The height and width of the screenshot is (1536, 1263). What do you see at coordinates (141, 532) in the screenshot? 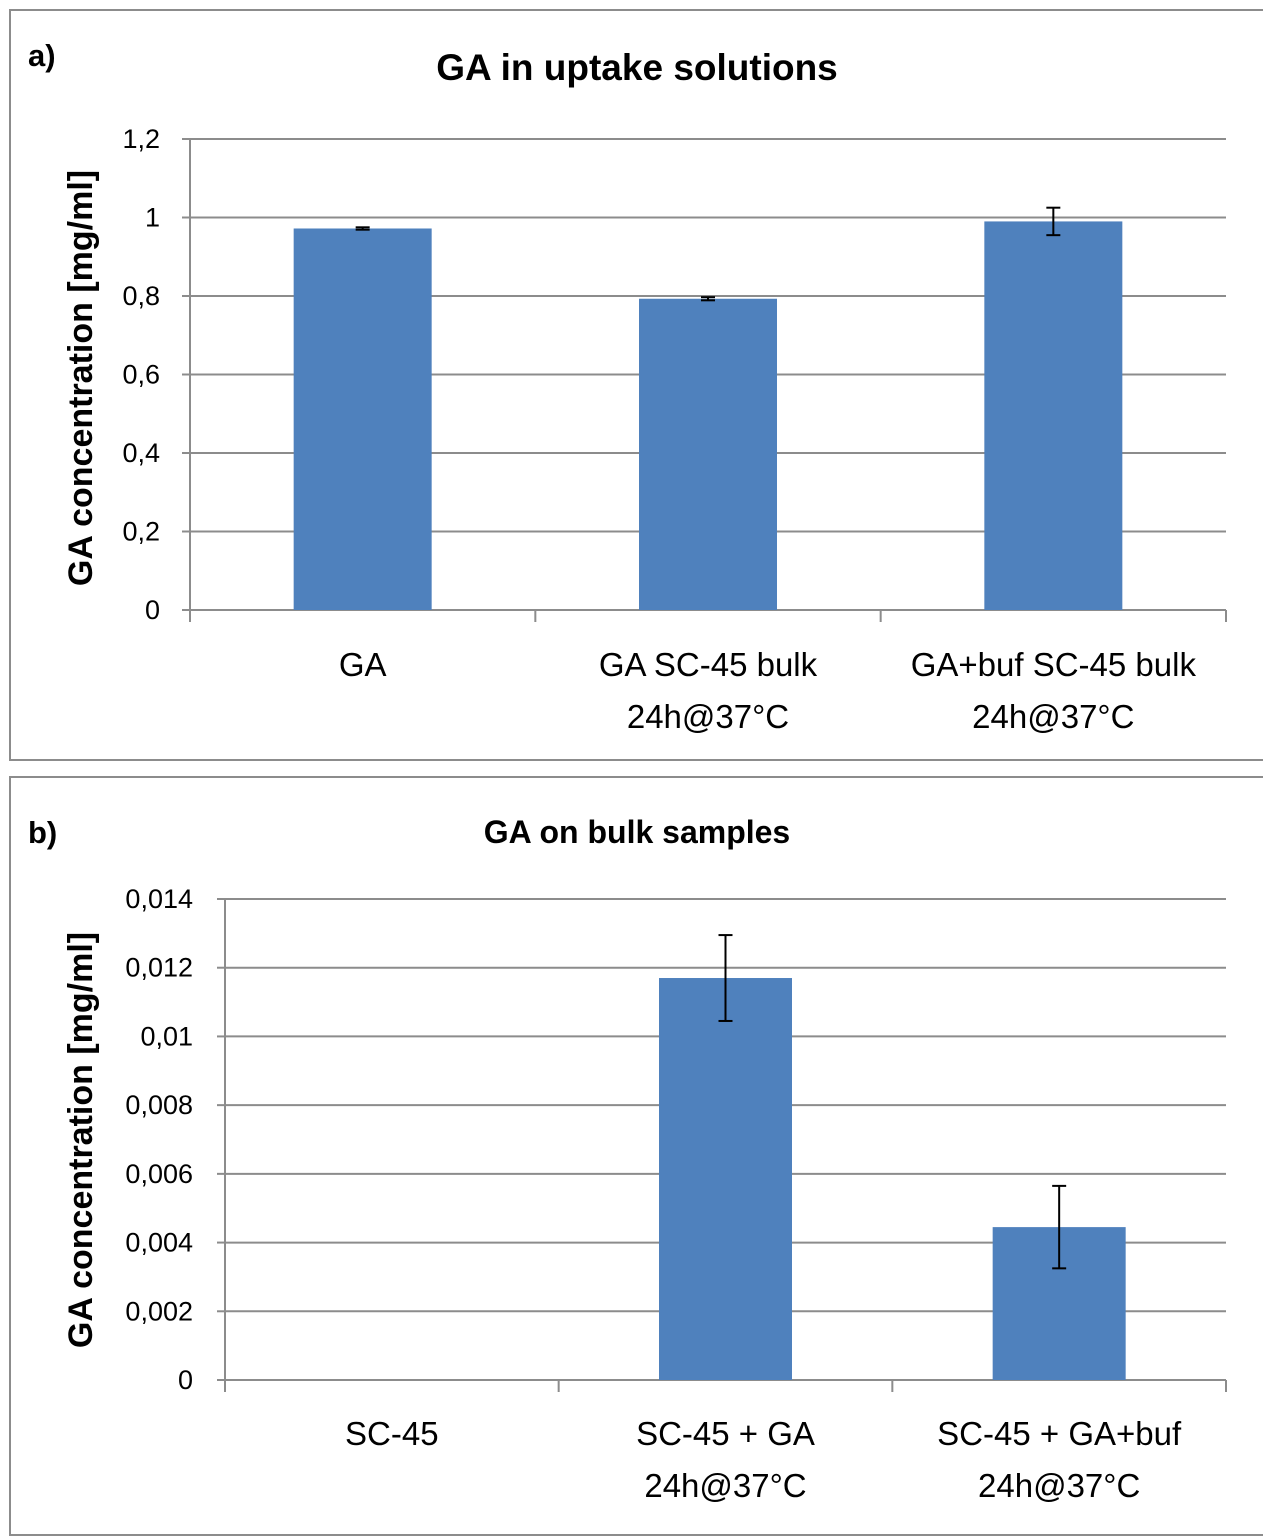
I see `y-tick-label-a: 0,2` at bounding box center [141, 532].